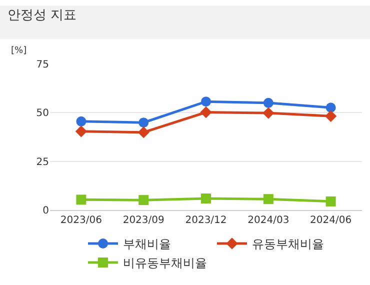  I want to click on x-tick-label: 2024/06, so click(331, 220).